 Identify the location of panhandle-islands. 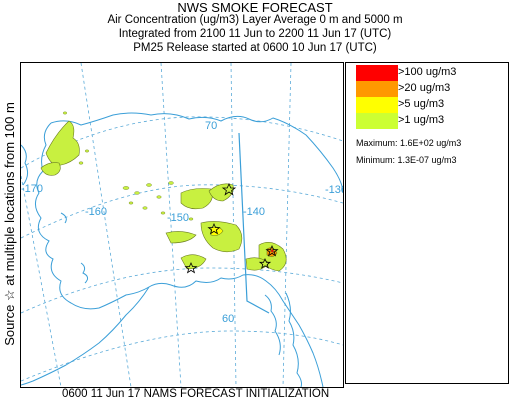
(272, 325).